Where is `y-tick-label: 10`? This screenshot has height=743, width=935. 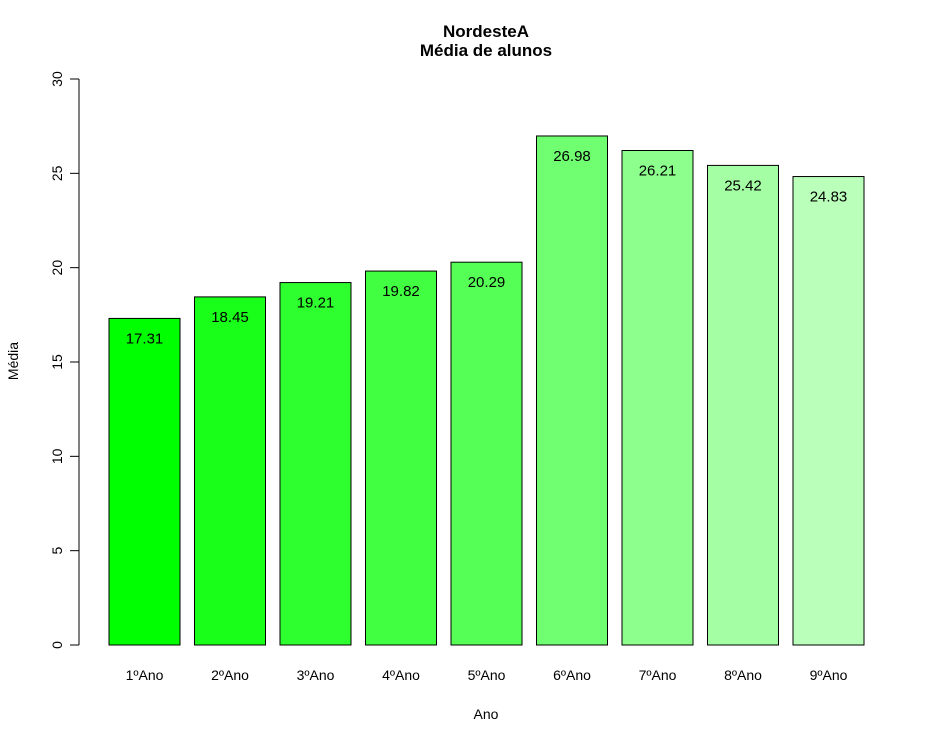
y-tick-label: 10 is located at coordinates (57, 456).